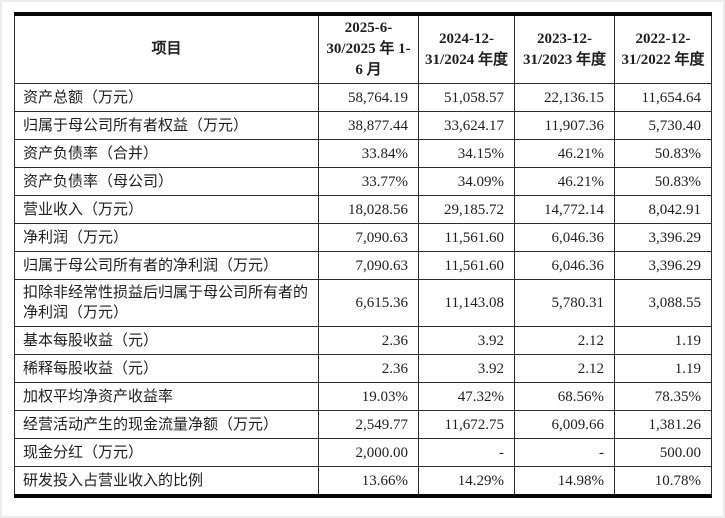  Describe the element at coordinates (564, 48) in the screenshot. I see `column-header-period-3: 2023-12-31/2023 年度` at that location.